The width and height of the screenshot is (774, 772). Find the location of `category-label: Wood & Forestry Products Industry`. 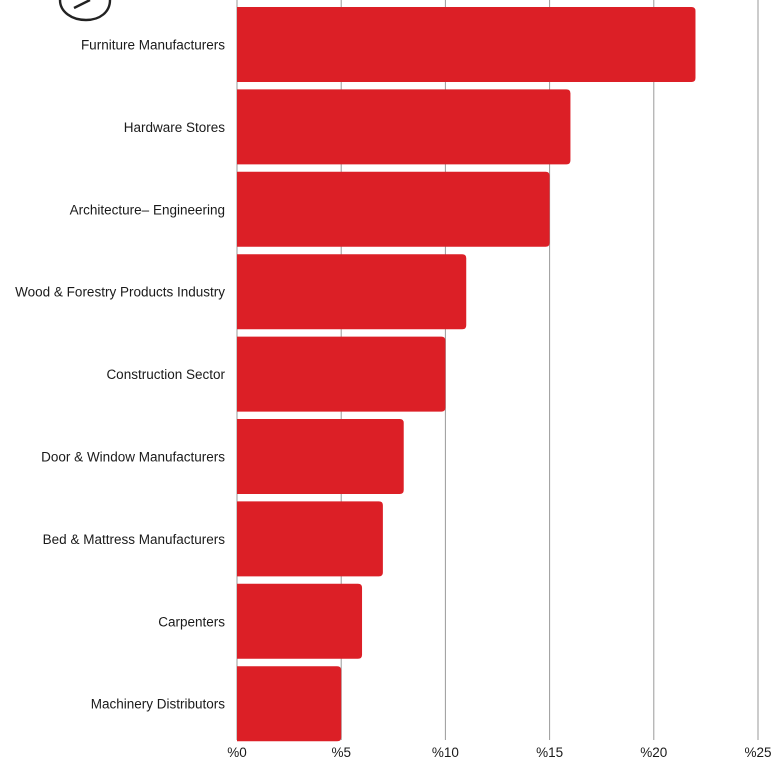

category-label: Wood & Forestry Products Industry is located at coordinates (120, 292).